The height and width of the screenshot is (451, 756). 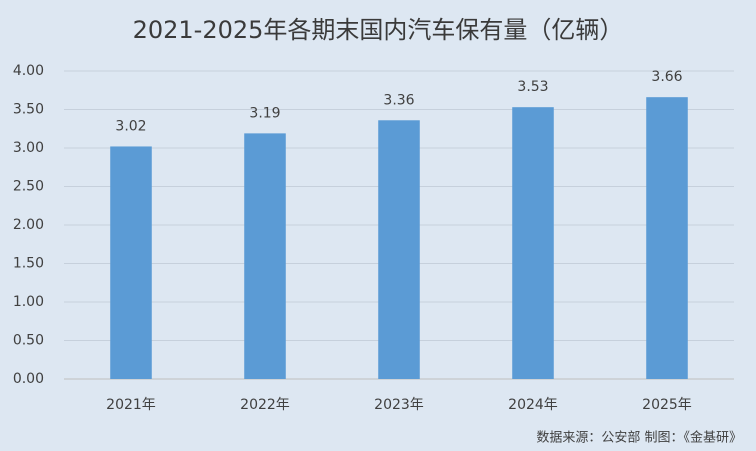 I want to click on y-tick-label: 0.50, so click(x=28, y=341).